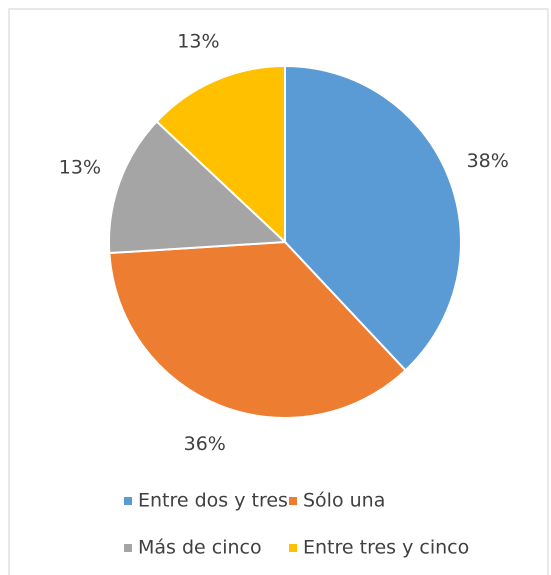 The height and width of the screenshot is (575, 551). Describe the element at coordinates (205, 444) in the screenshot. I see `data-label: 36%` at that location.